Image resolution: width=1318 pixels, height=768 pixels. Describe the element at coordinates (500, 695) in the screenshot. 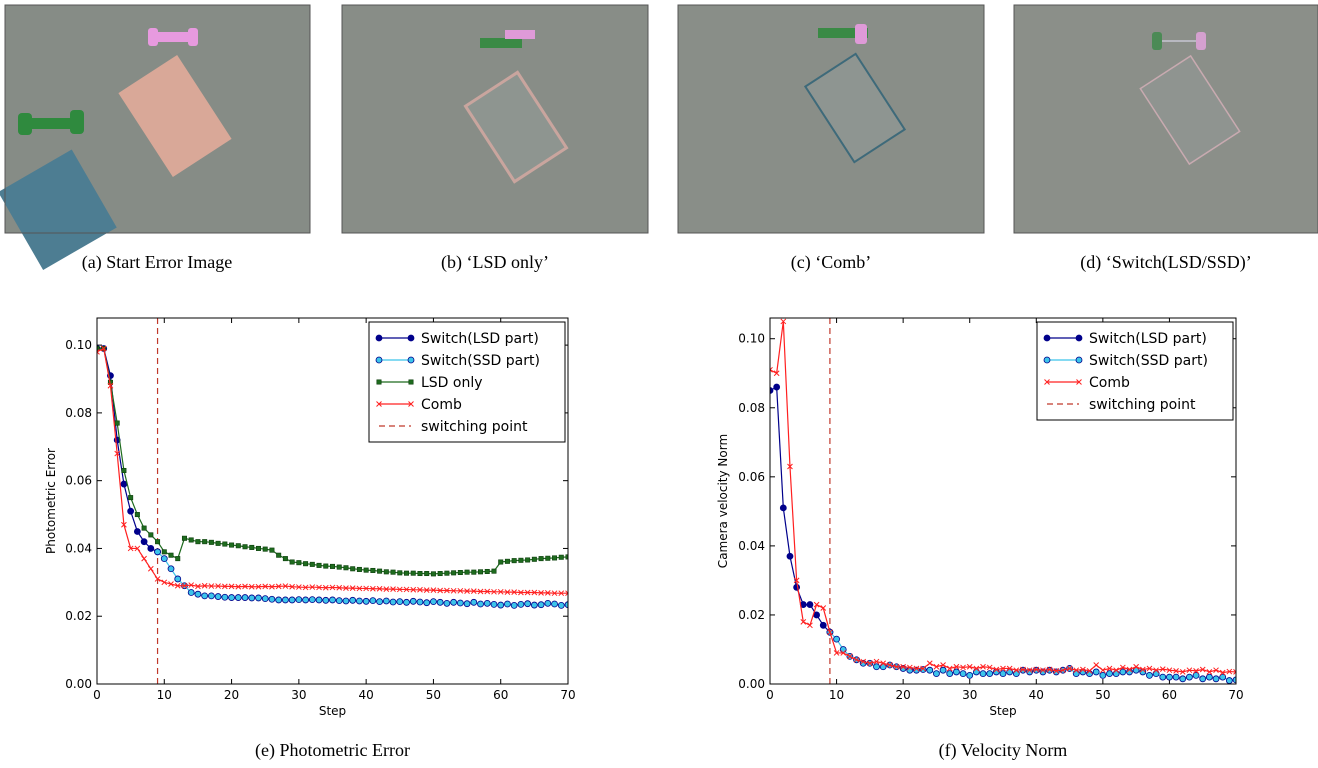

I see `x-tick-label: 60` at that location.